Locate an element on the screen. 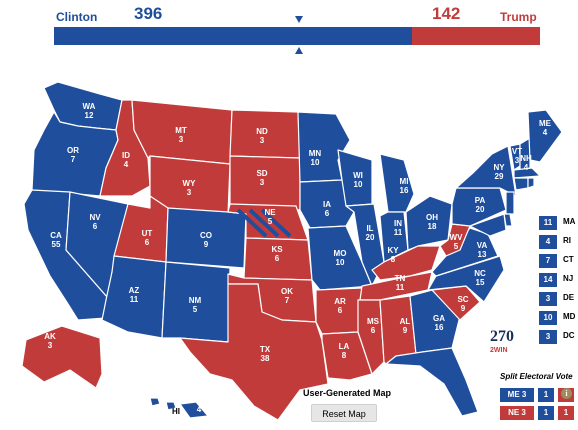 This screenshot has height=430, width=578. label-IA-abbr: IA is located at coordinates (327, 204).